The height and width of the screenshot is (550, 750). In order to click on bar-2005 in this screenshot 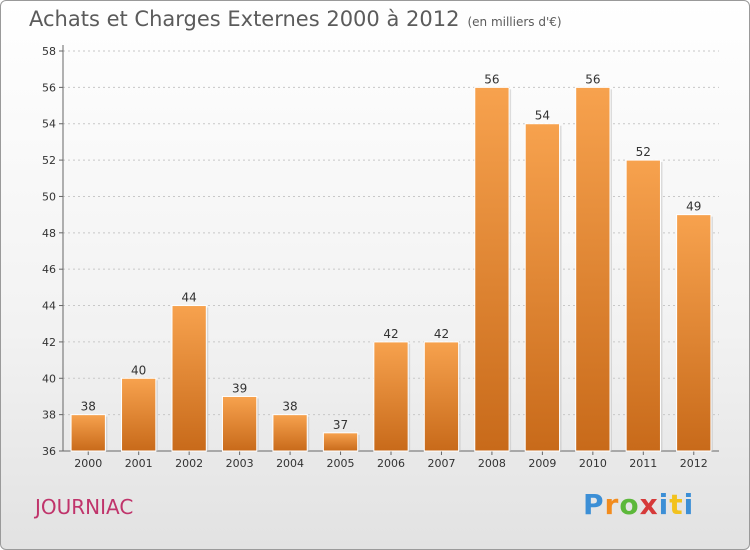, I will do `click(340, 442)`.